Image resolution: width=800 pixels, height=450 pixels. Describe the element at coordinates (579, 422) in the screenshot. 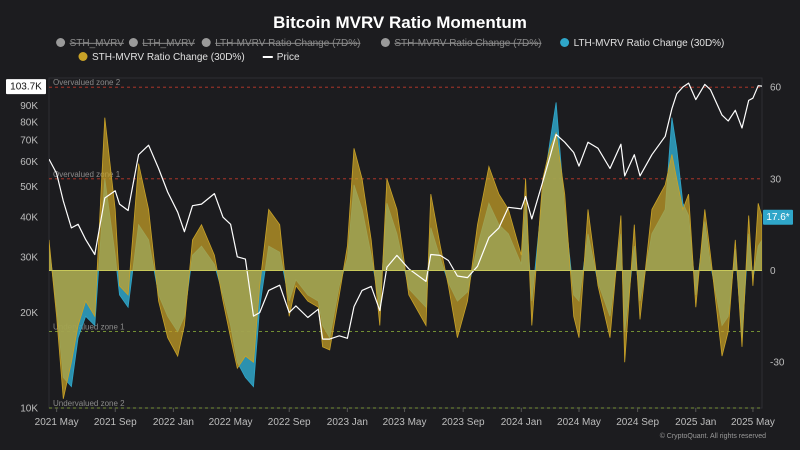

I see `x-tick-label: 2024 May` at that location.